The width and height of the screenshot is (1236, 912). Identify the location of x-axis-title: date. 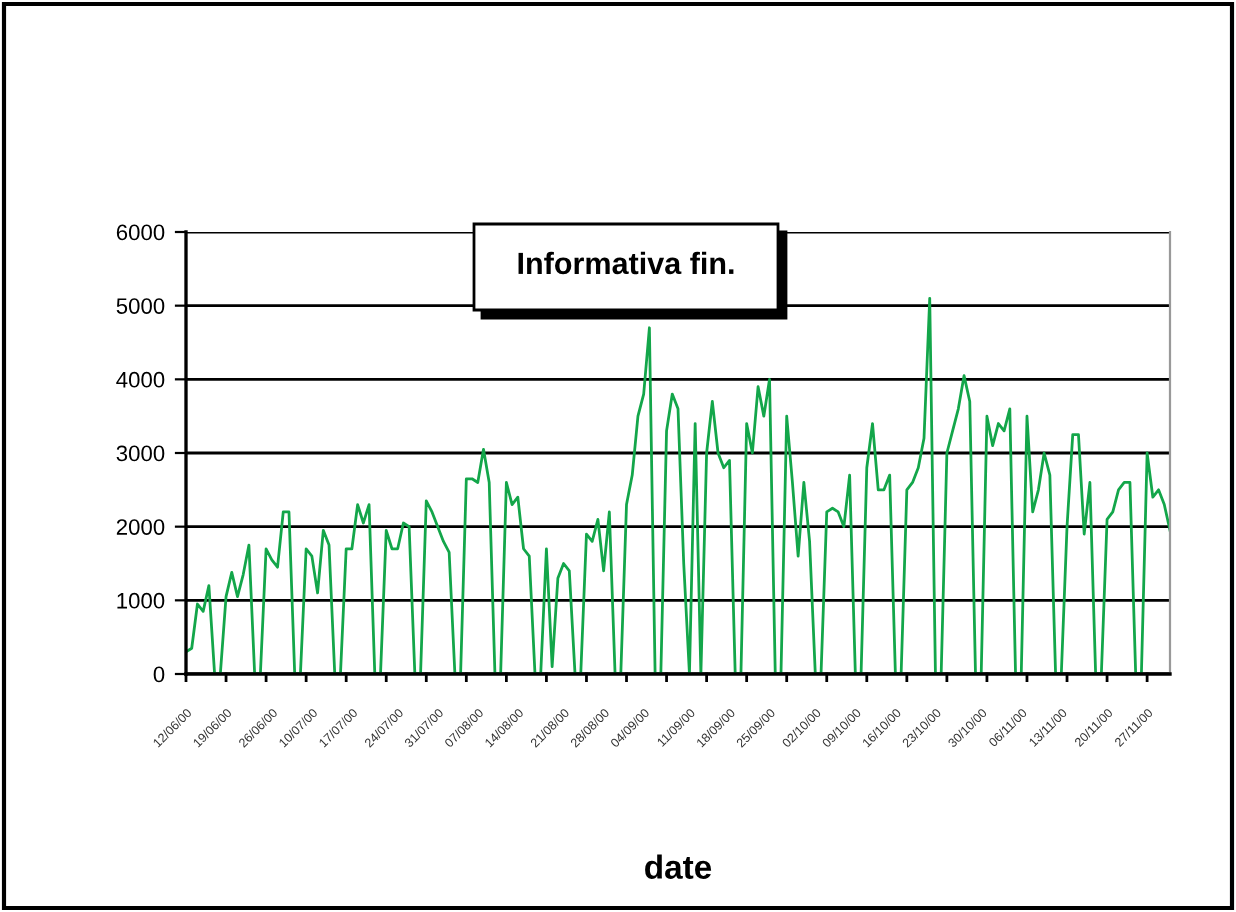
(678, 866).